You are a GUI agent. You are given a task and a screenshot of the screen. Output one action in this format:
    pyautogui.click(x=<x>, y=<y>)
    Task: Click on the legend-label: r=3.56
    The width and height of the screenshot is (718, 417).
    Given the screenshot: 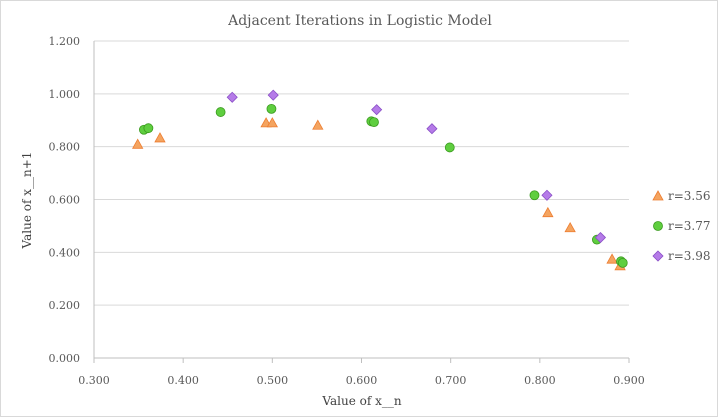 What is the action you would take?
    pyautogui.click(x=689, y=196)
    